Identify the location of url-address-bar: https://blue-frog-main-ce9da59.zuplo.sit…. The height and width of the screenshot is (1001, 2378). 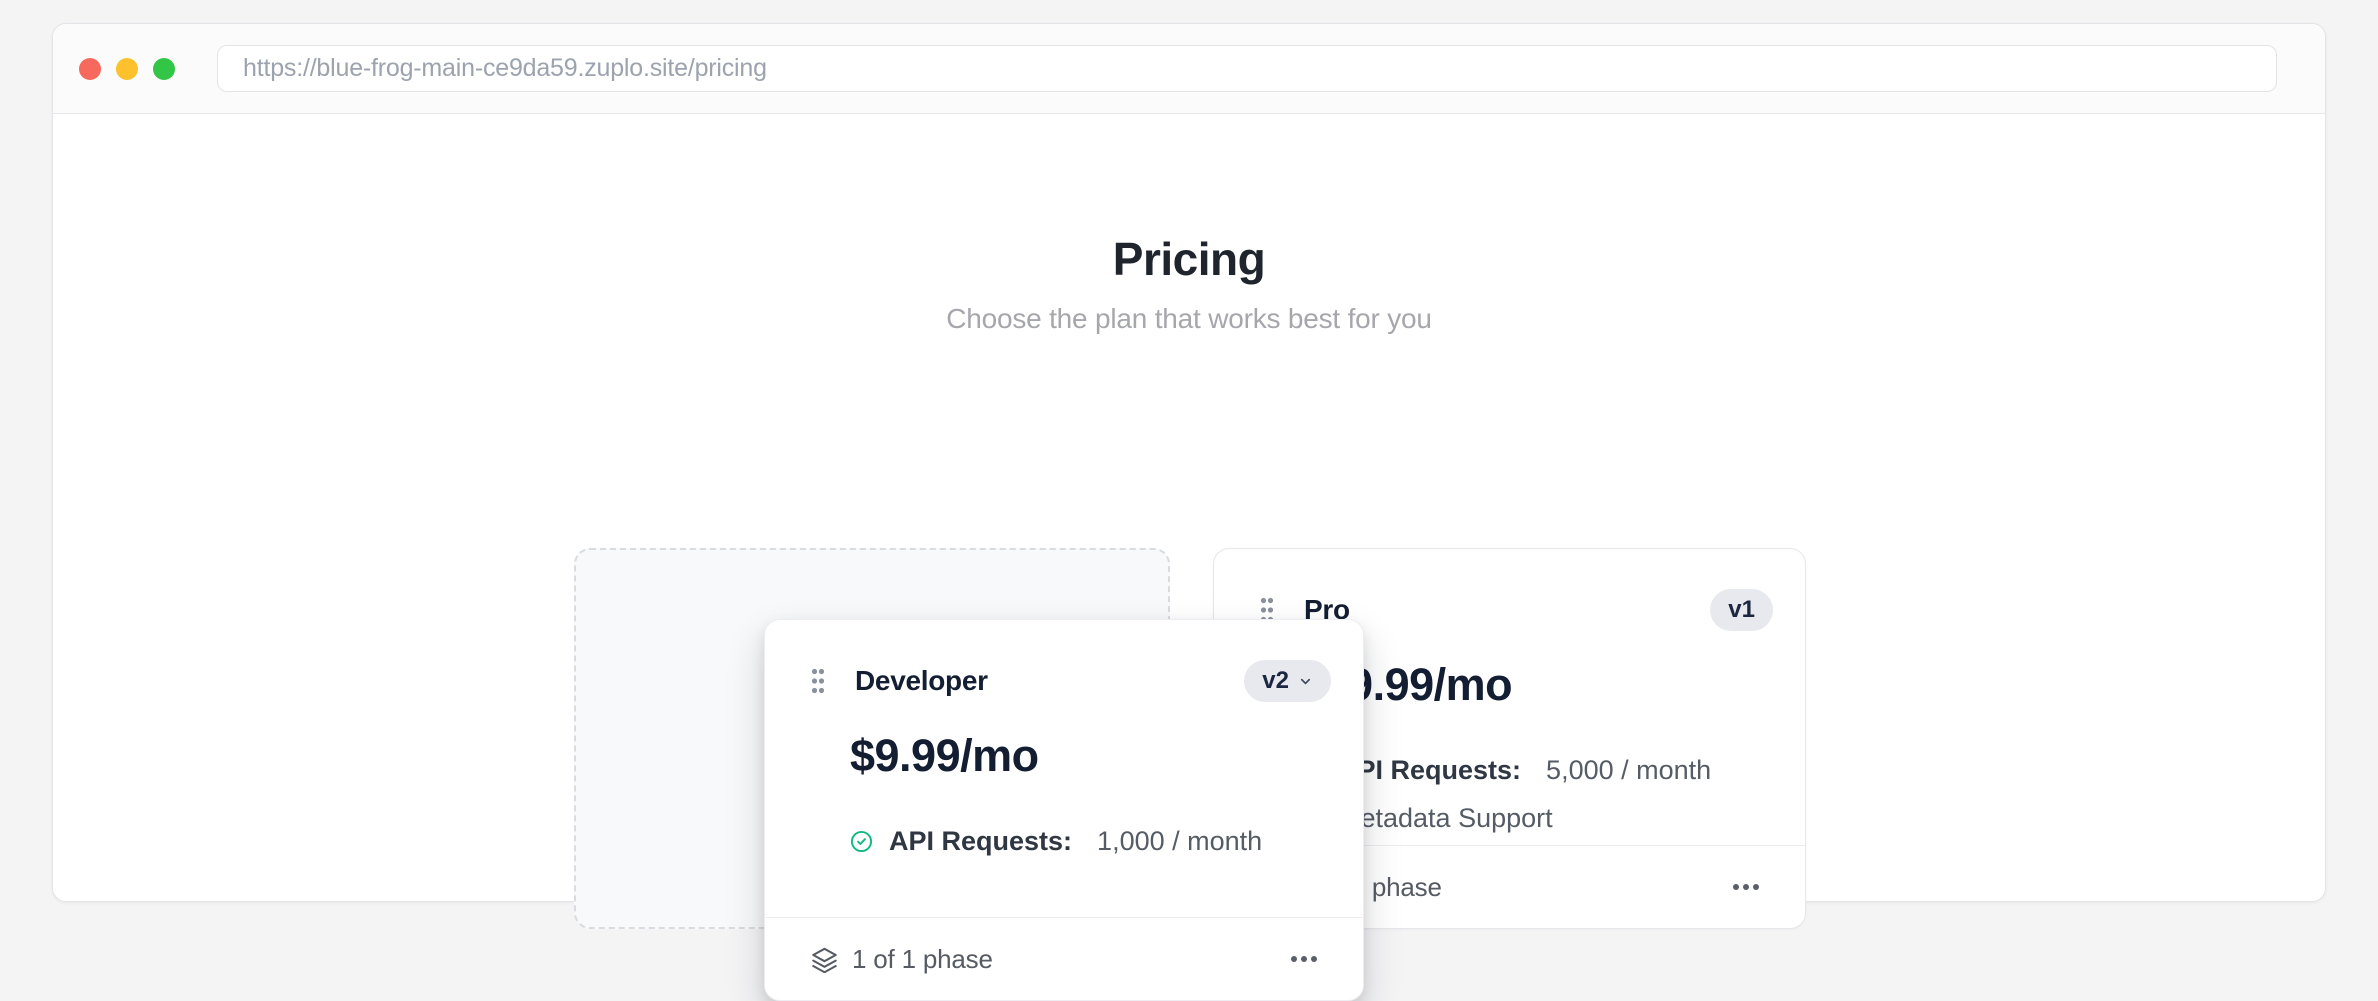
(1247, 68).